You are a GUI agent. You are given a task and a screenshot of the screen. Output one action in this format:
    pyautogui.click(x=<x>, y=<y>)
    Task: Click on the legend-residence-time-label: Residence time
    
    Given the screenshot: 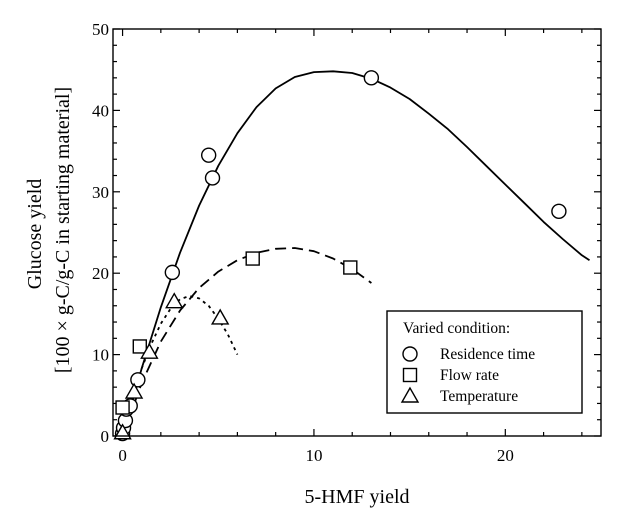 What is the action you would take?
    pyautogui.click(x=487, y=354)
    